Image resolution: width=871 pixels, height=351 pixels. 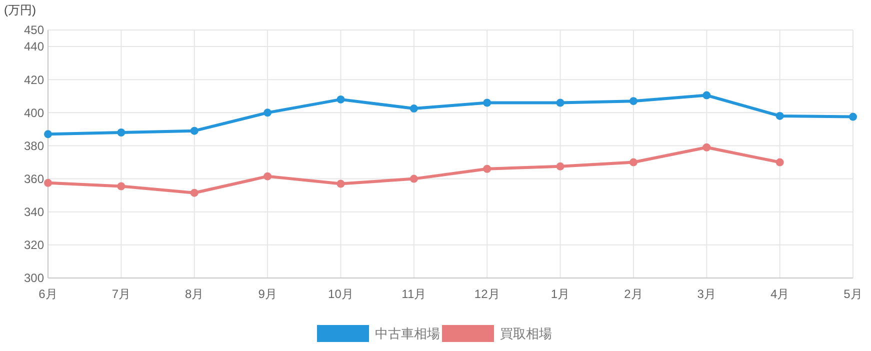 I want to click on x-tick-label: 3月, so click(x=706, y=294).